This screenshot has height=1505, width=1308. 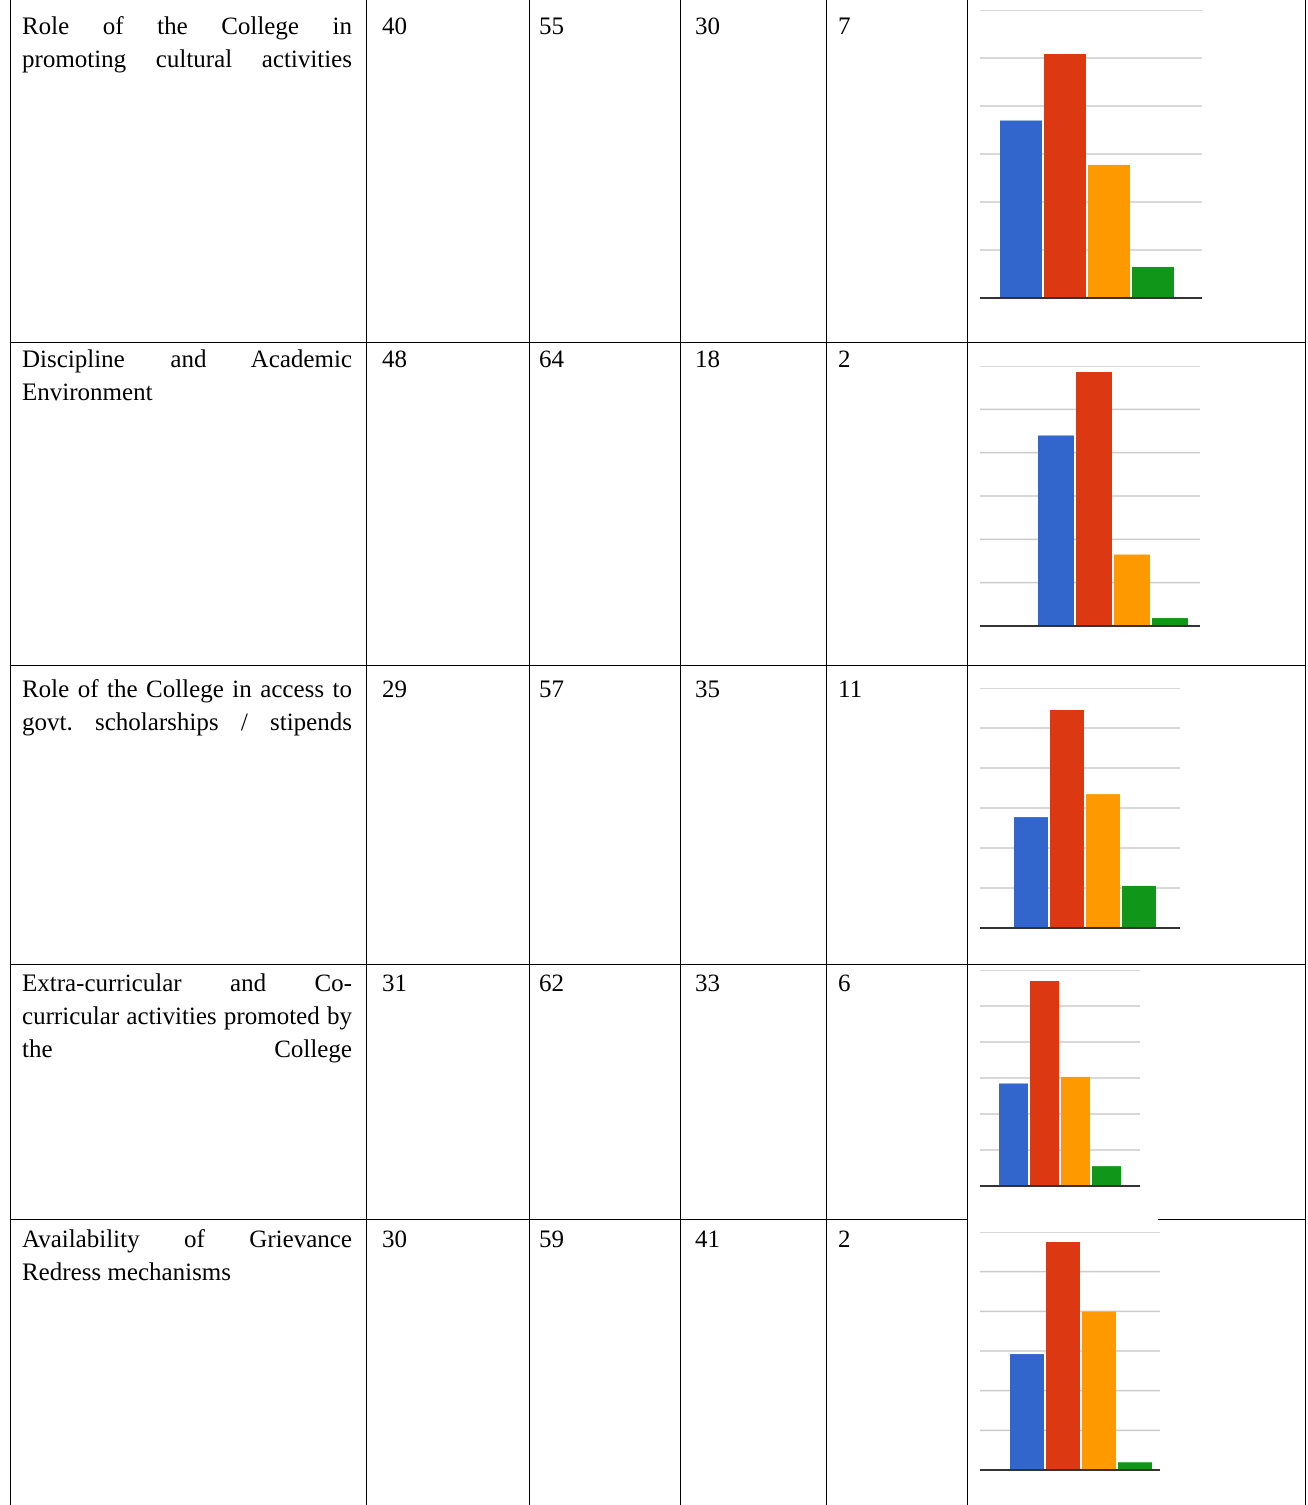 What do you see at coordinates (551, 26) in the screenshot?
I see `table-cell: 55` at bounding box center [551, 26].